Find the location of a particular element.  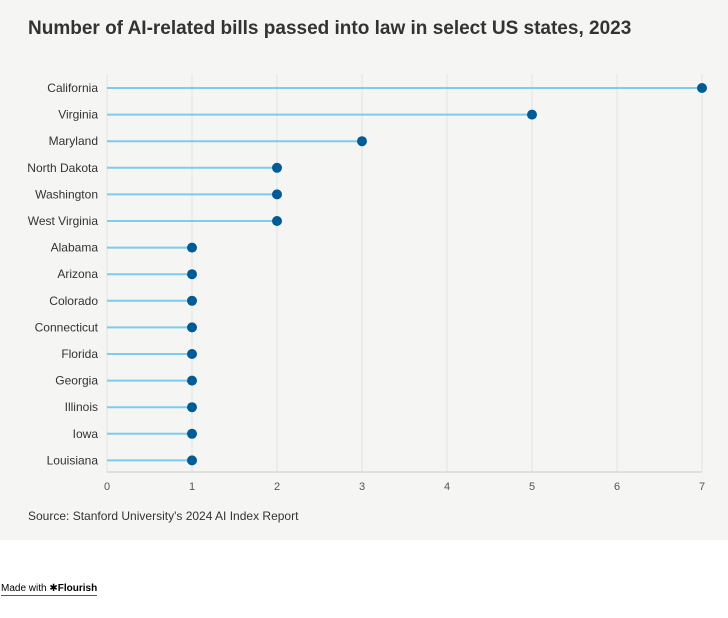

category-label-west-virginia: West Virginia is located at coordinates (63, 221).